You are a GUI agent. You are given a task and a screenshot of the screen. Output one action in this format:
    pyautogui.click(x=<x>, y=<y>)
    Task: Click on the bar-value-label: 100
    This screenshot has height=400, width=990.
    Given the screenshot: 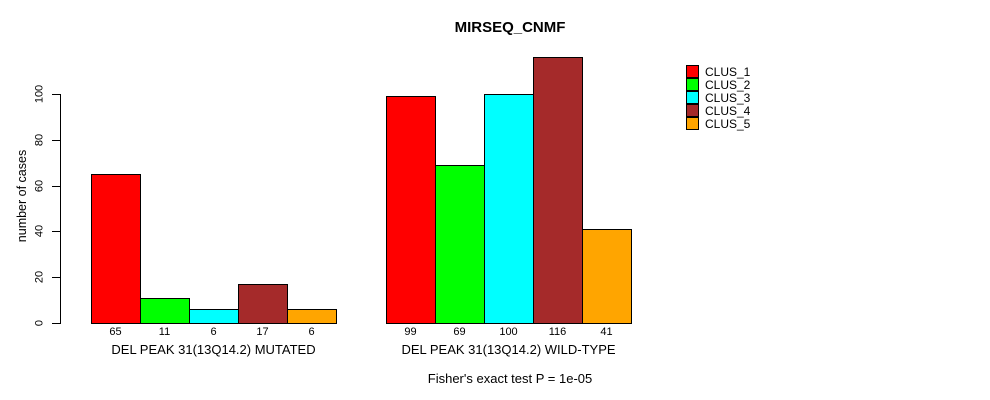 What is the action you would take?
    pyautogui.click(x=508, y=332)
    